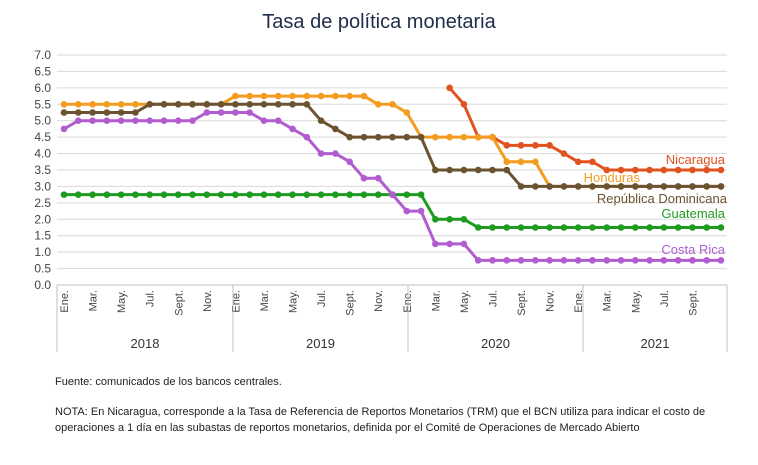 This screenshot has height=465, width=758. Describe the element at coordinates (265, 300) in the screenshot. I see `x-tick-label: Mar.` at that location.